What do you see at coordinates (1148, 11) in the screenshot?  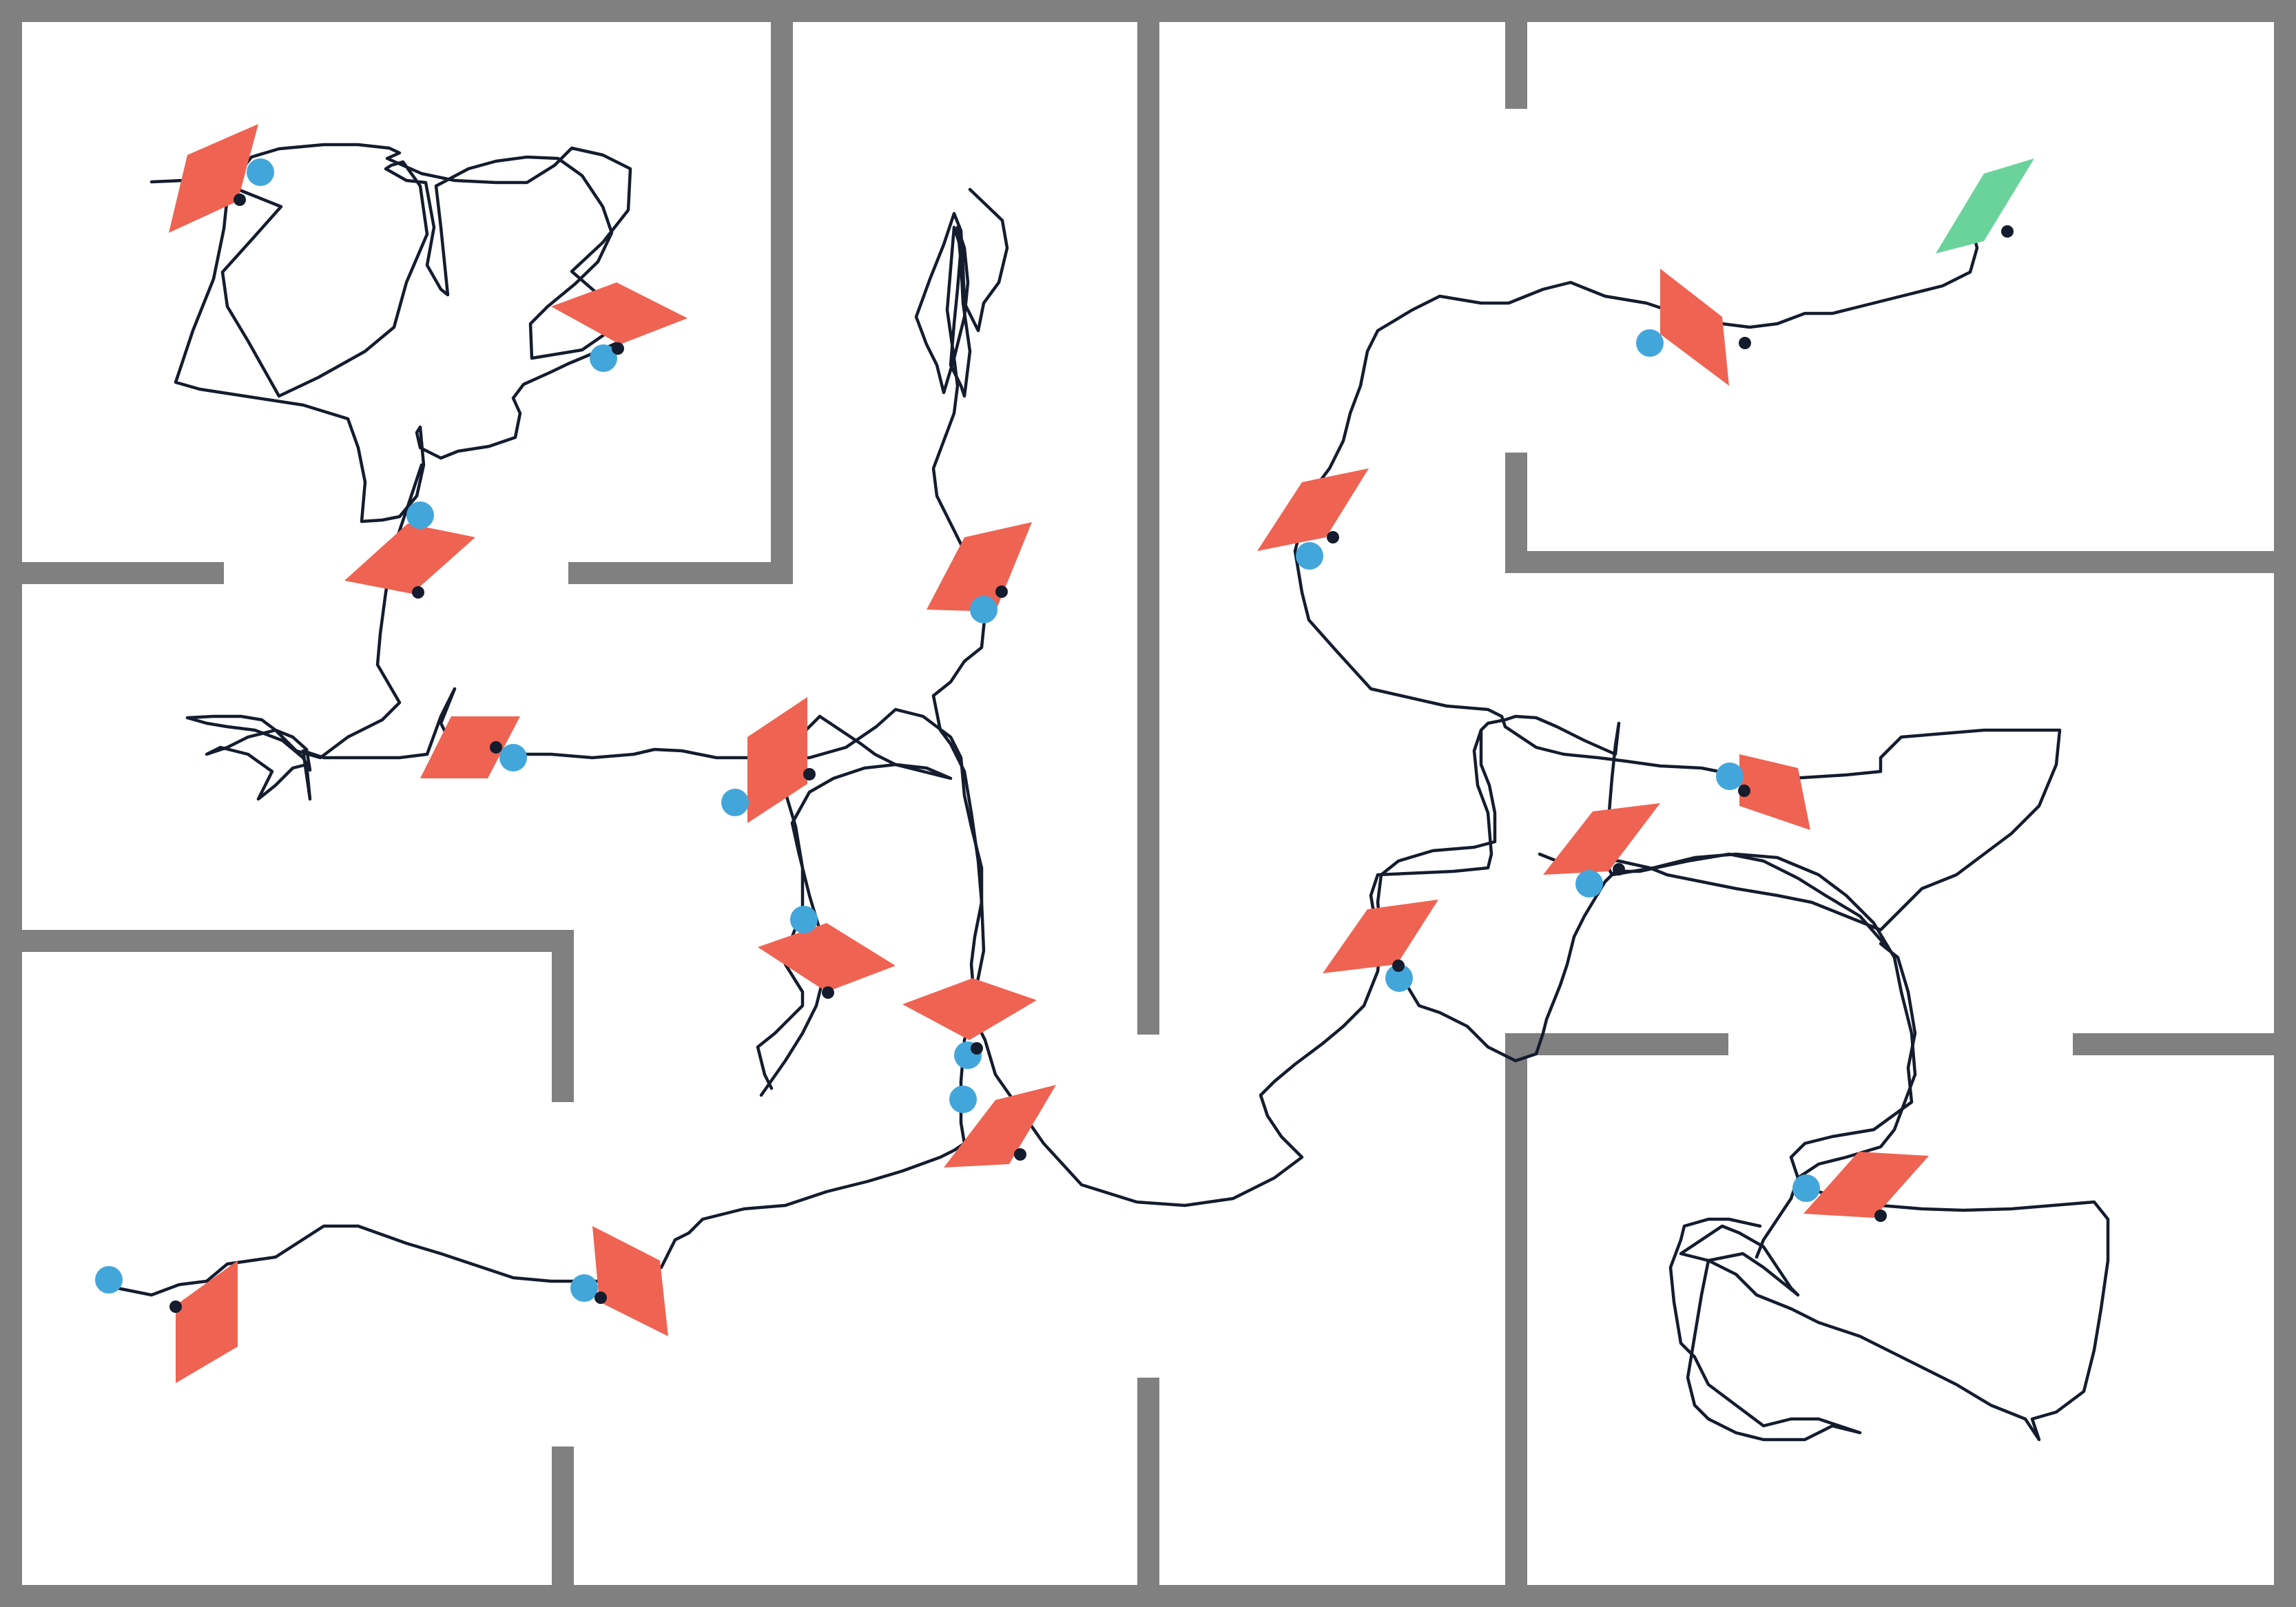 I see `wall-top` at bounding box center [1148, 11].